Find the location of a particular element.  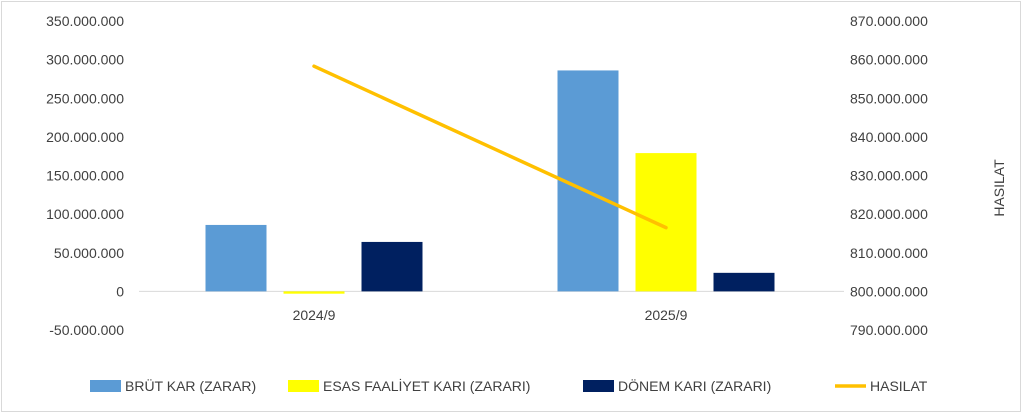

right-tick-label: 830.000.000 is located at coordinates (889, 176).